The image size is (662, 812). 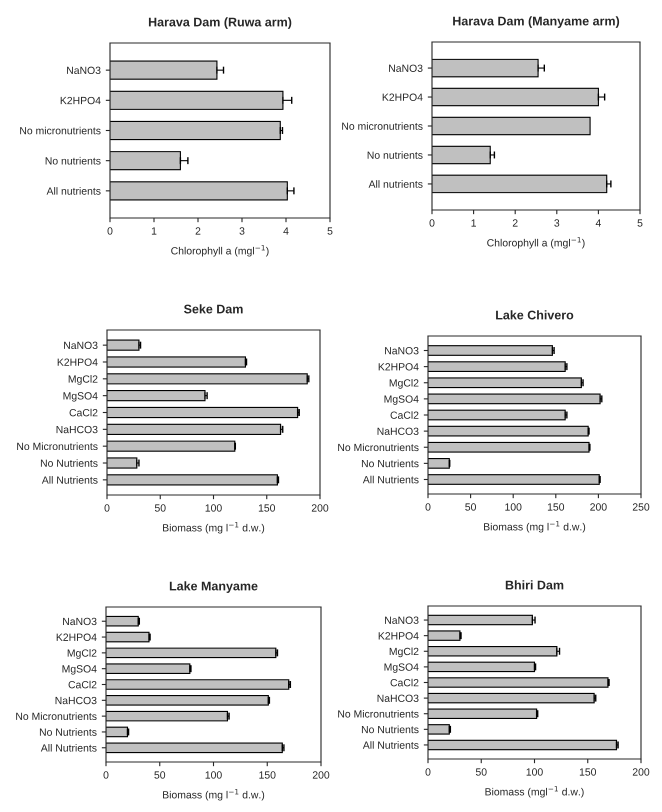 I want to click on chart-title: Harava Dam (Manyame arm), so click(x=536, y=22).